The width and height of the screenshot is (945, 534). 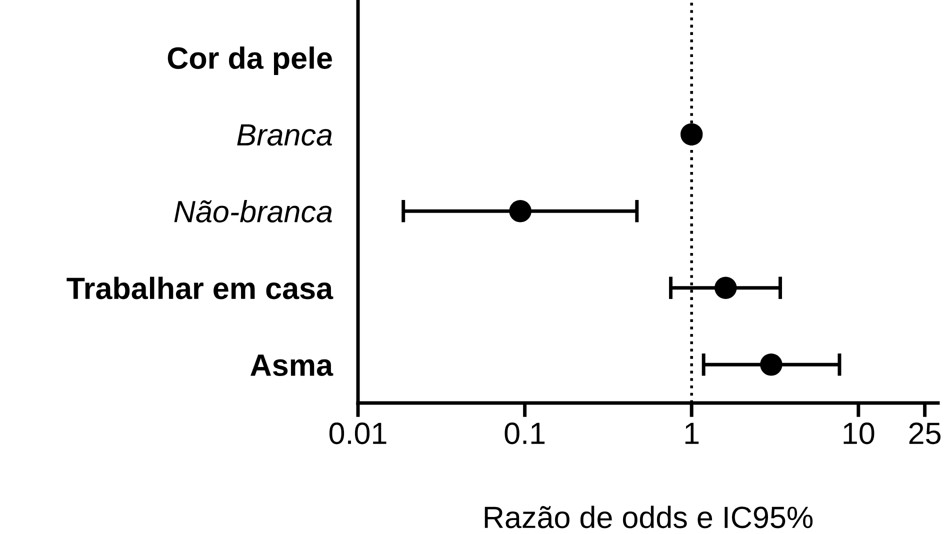 I want to click on x-tick-label: 0.01, so click(x=357, y=433).